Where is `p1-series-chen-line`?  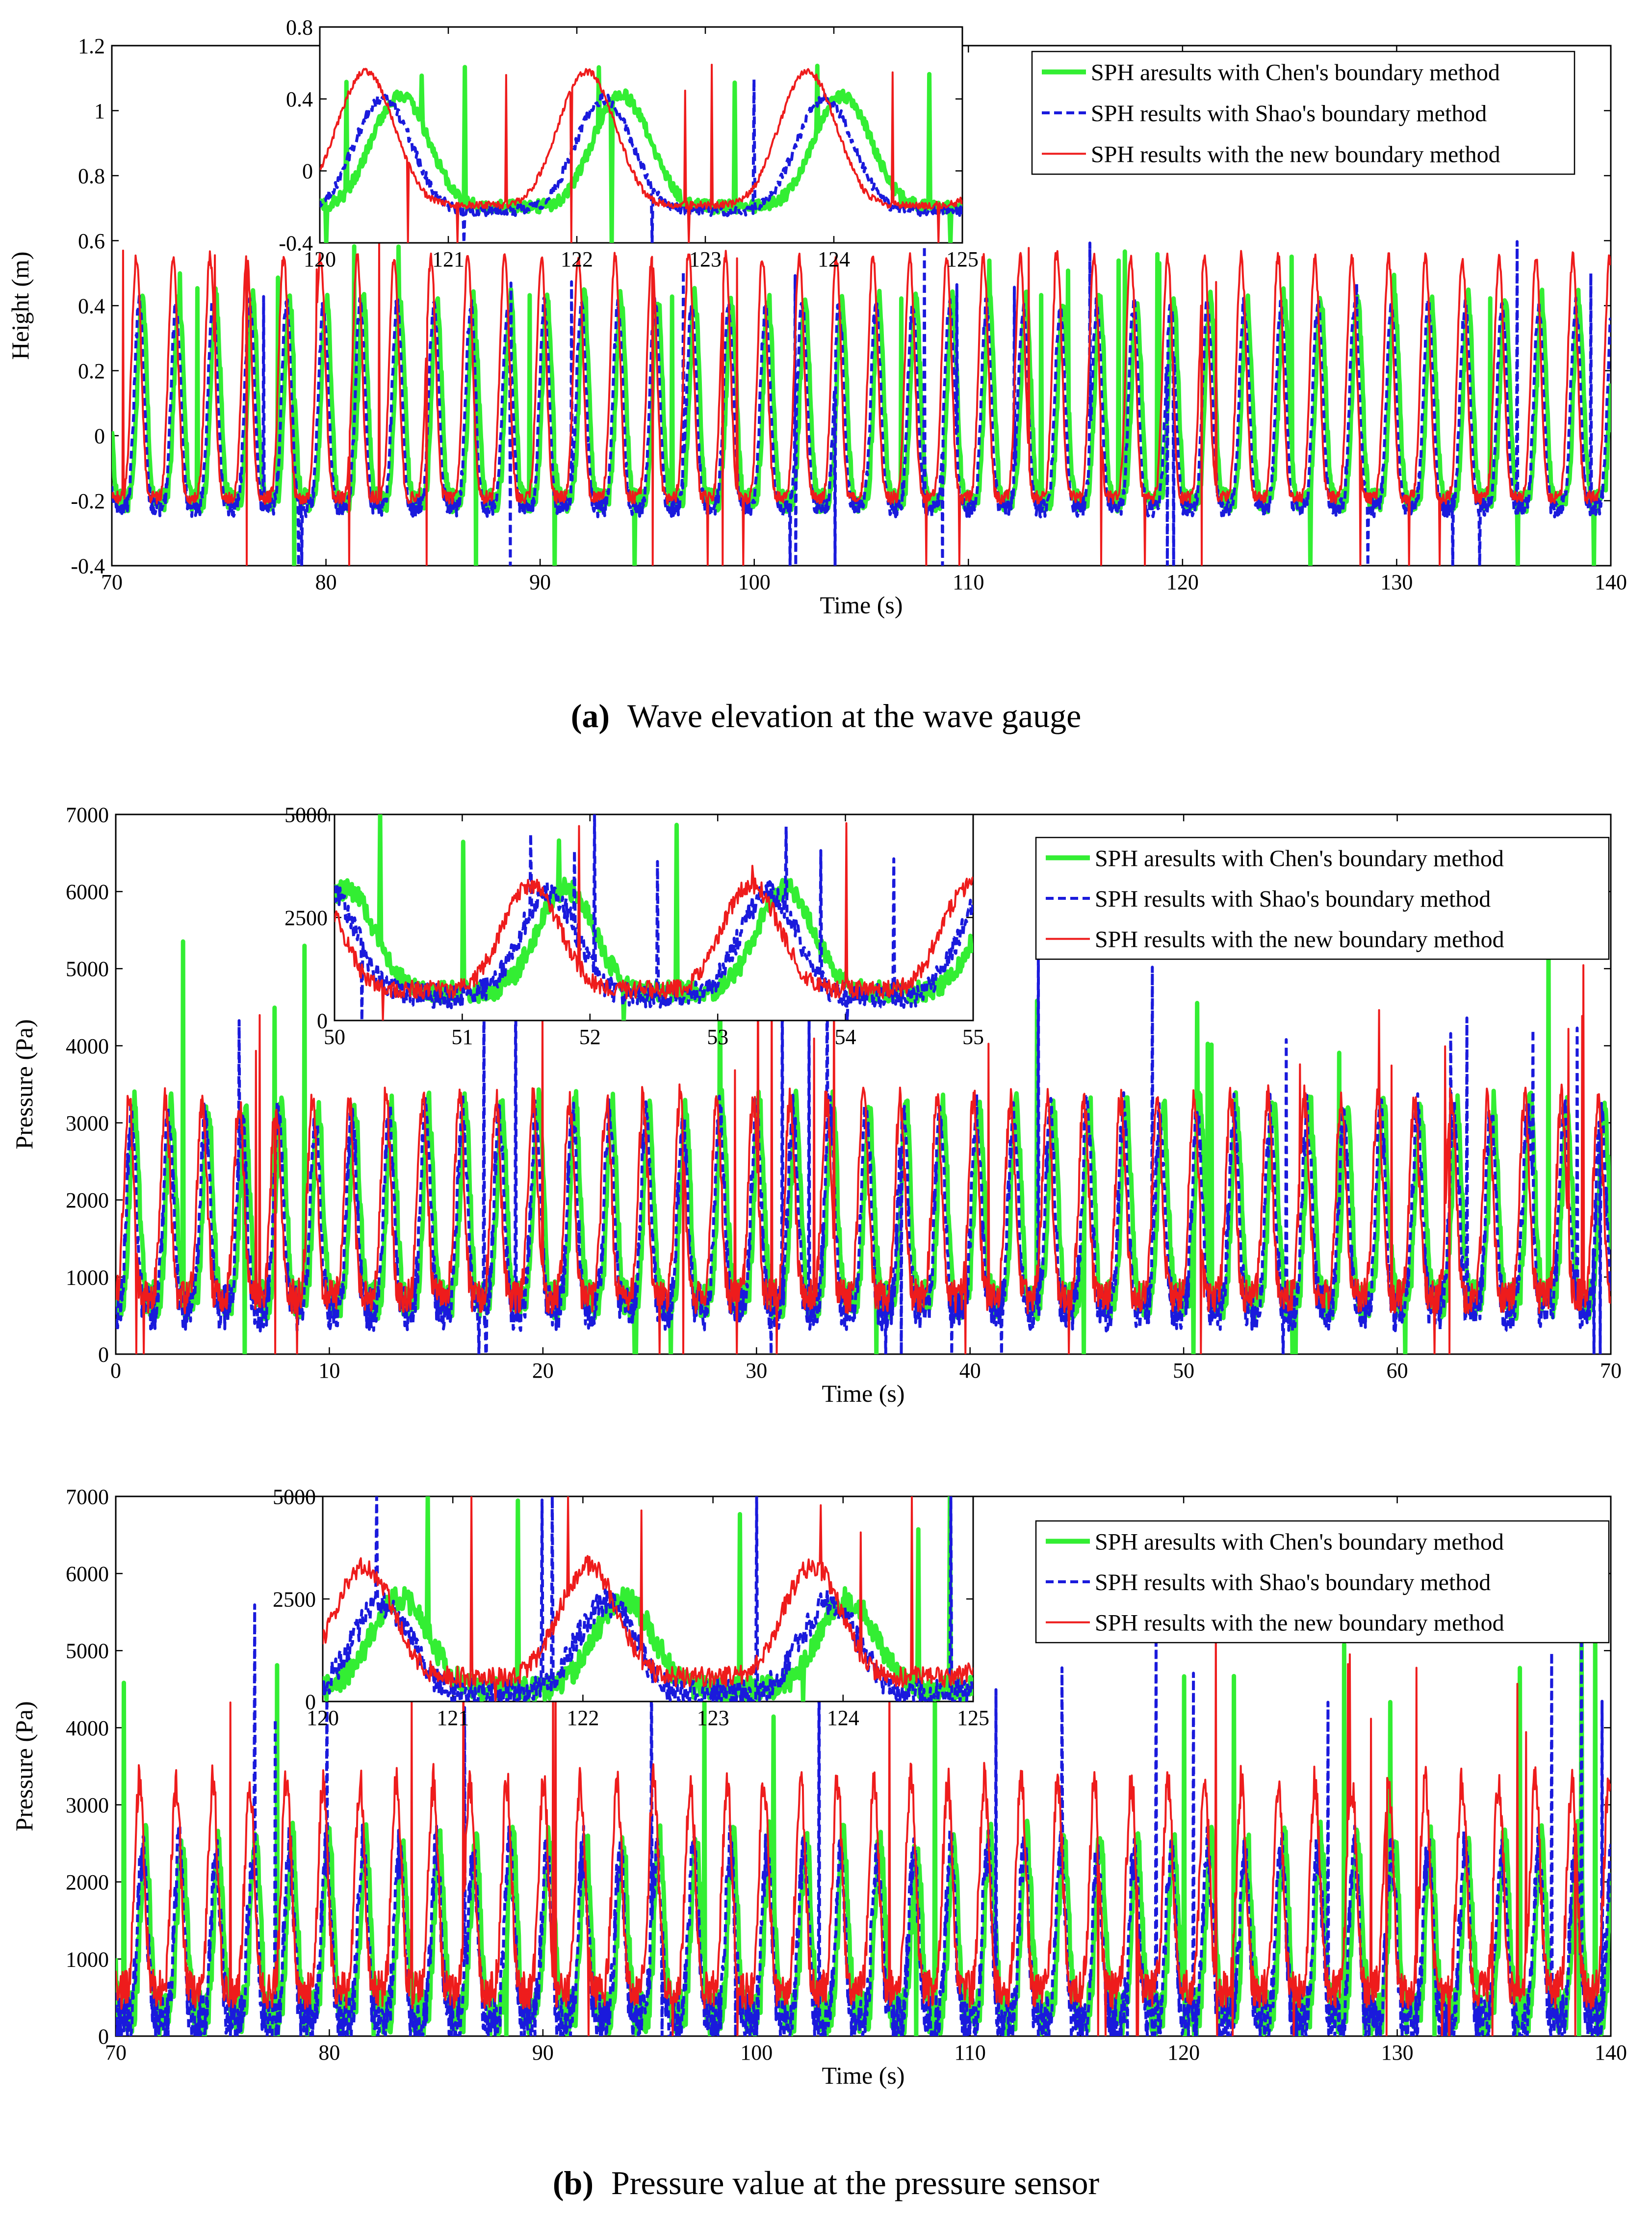 p1-series-chen-line is located at coordinates (862, 405).